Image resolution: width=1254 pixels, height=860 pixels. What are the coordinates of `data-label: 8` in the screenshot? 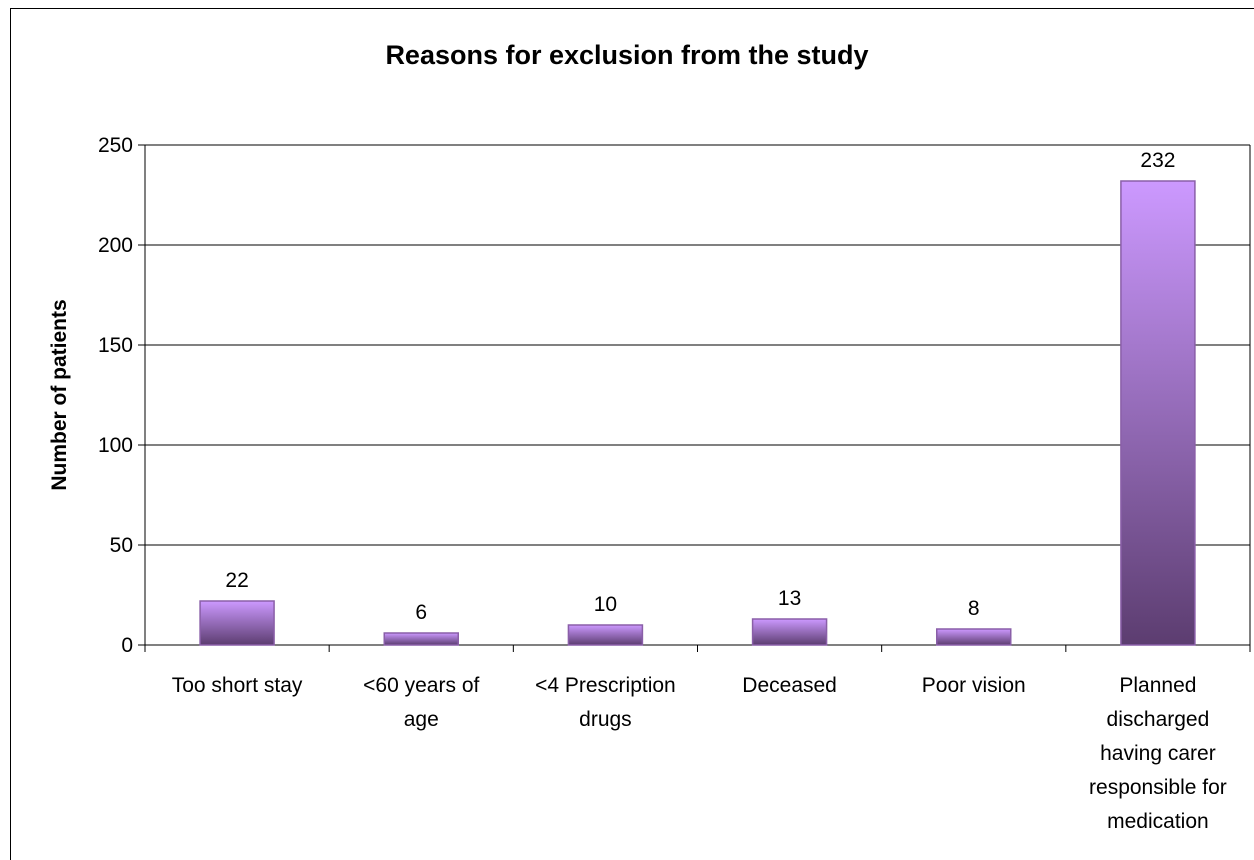 It's located at (974, 608).